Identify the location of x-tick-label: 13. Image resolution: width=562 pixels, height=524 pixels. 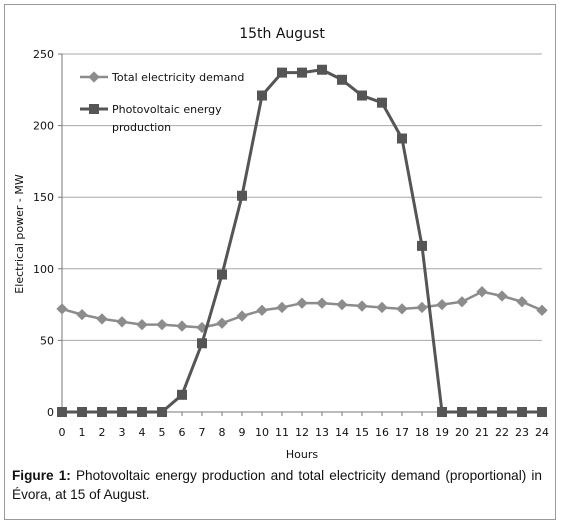
(322, 432).